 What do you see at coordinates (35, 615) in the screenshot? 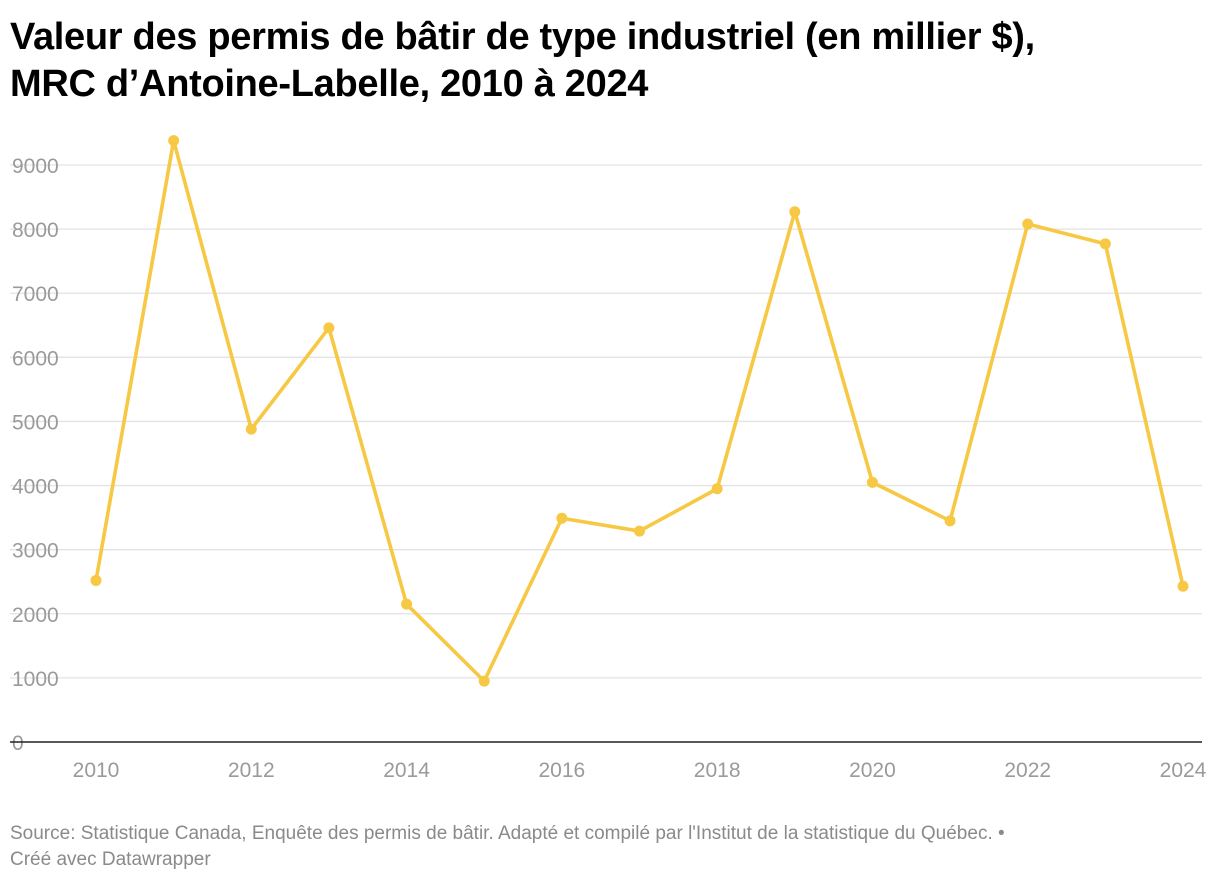
I see `y-tick-label: 2000` at bounding box center [35, 615].